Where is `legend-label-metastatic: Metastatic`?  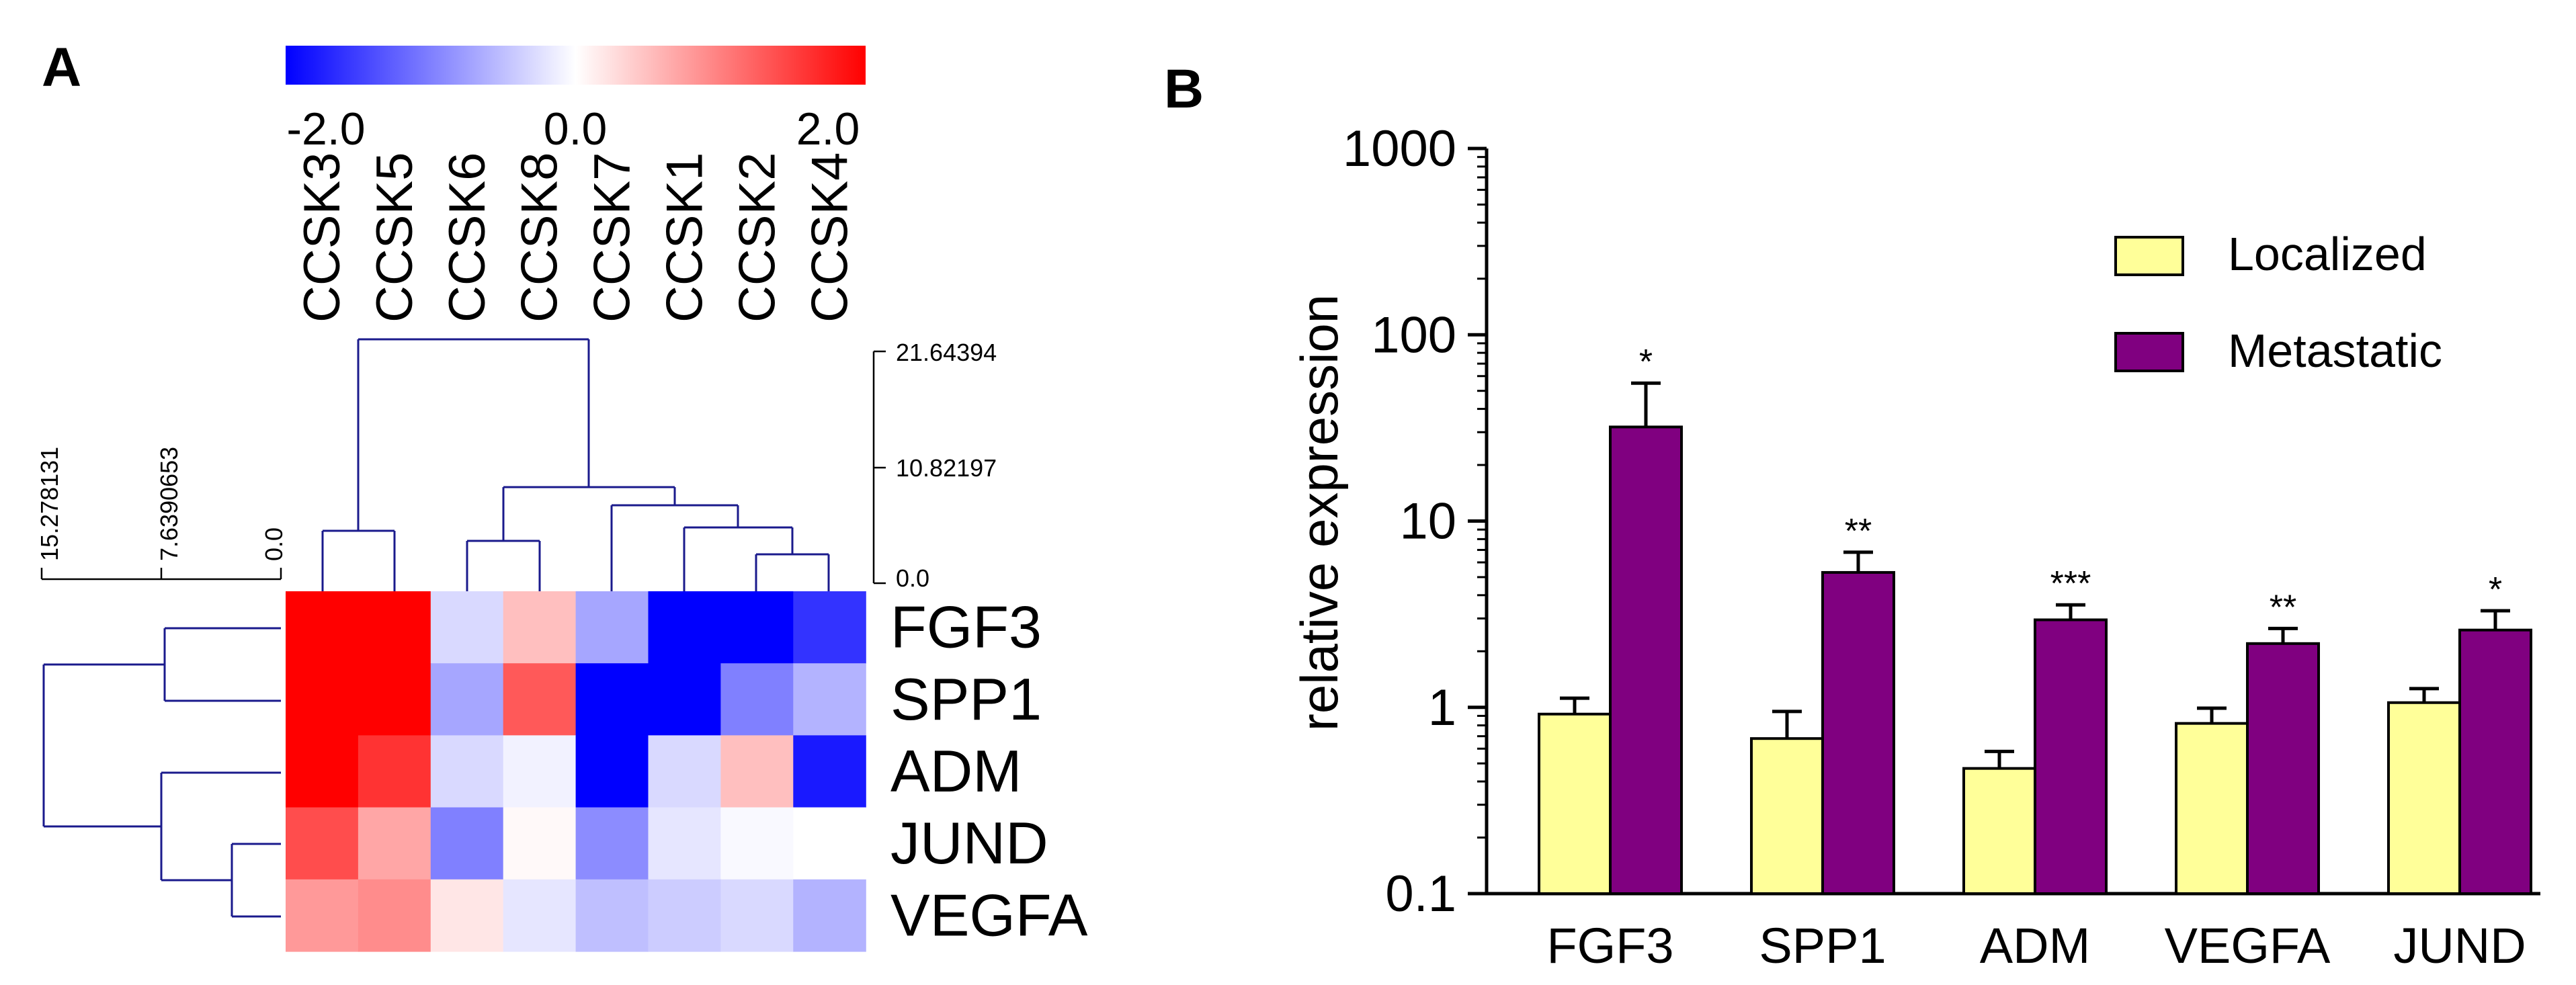 legend-label-metastatic: Metastatic is located at coordinates (2335, 351).